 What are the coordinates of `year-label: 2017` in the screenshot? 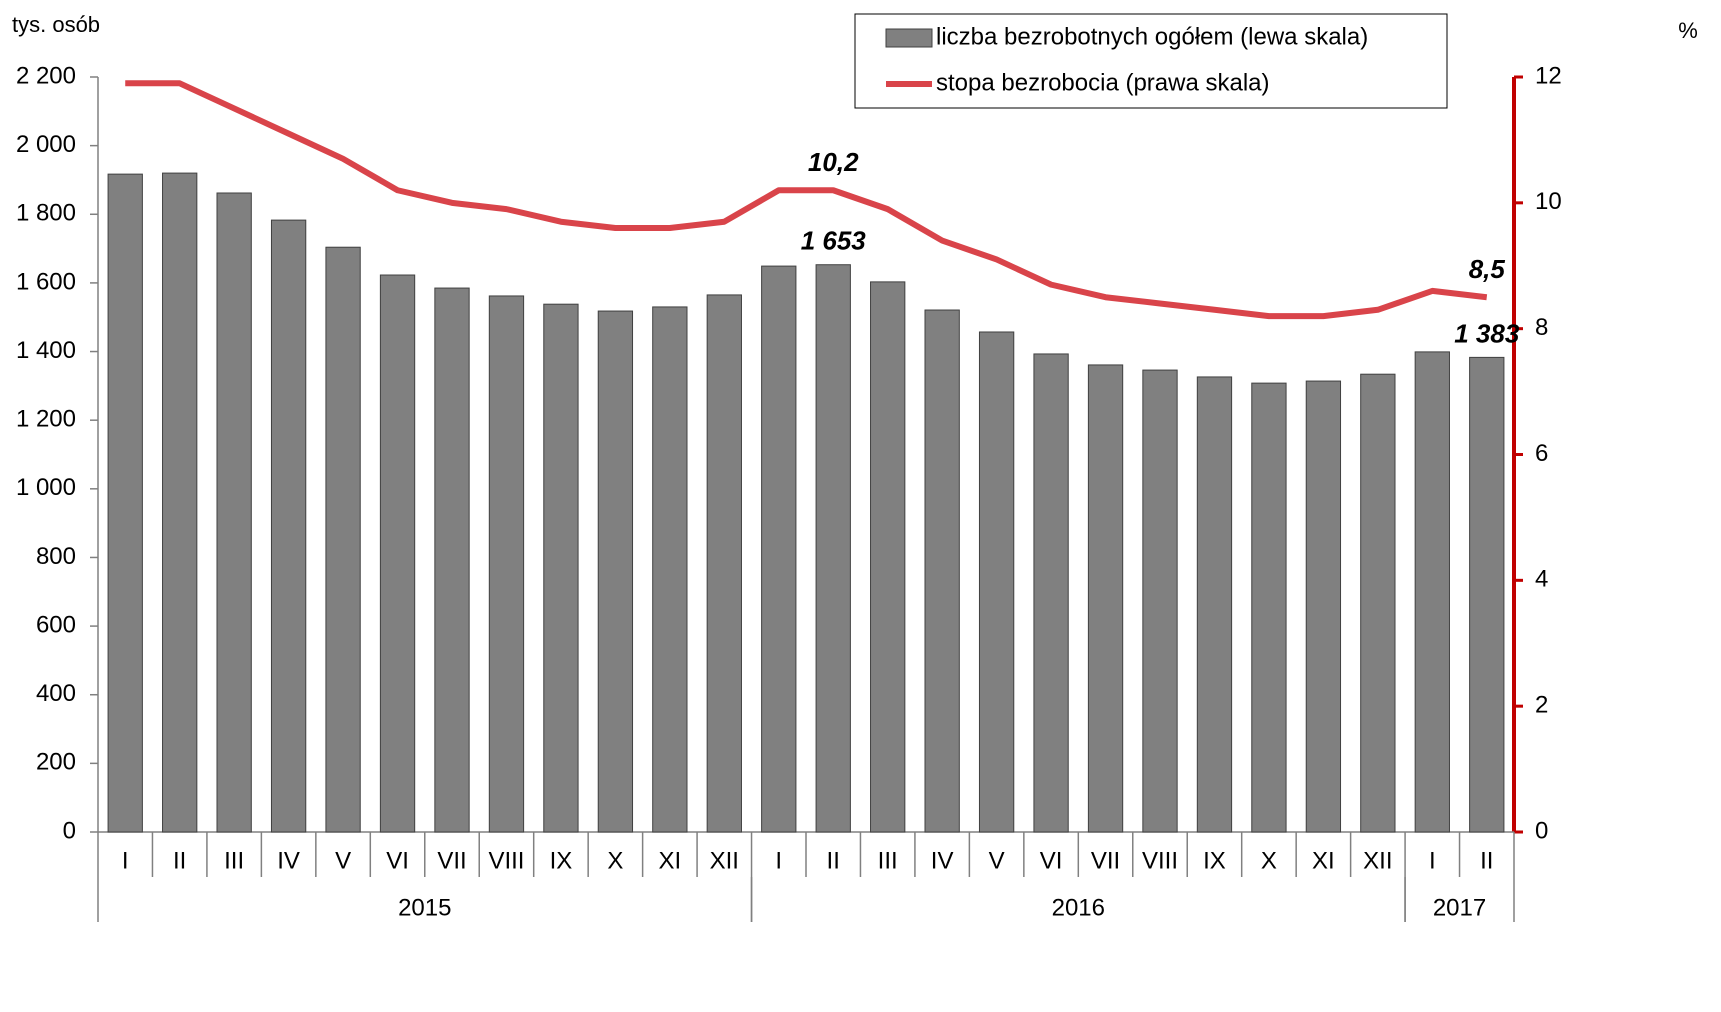 It's located at (1459, 907).